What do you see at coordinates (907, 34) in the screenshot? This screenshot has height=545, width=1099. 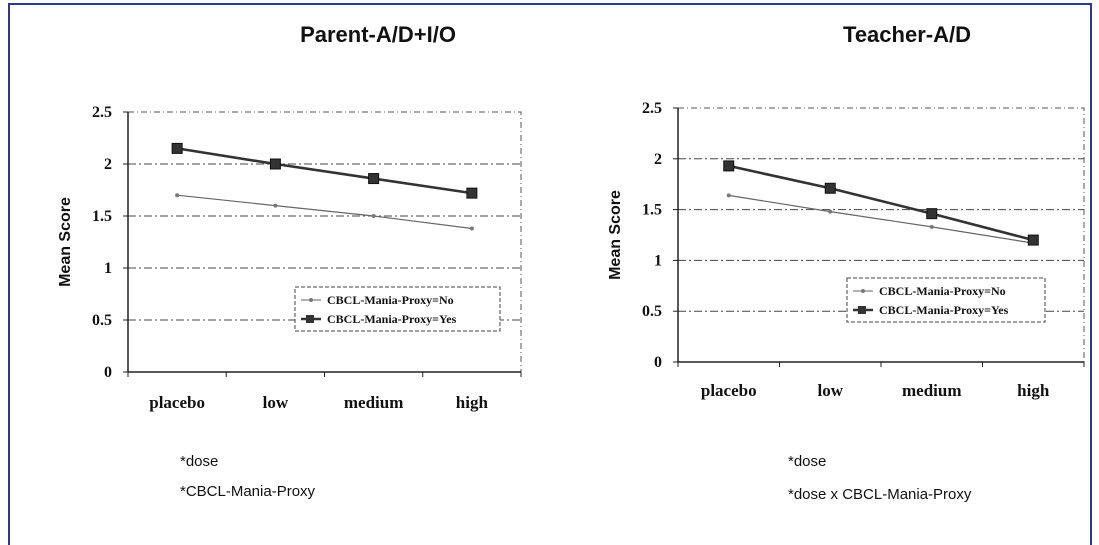 I see `chart-title: Teacher-A/D` at bounding box center [907, 34].